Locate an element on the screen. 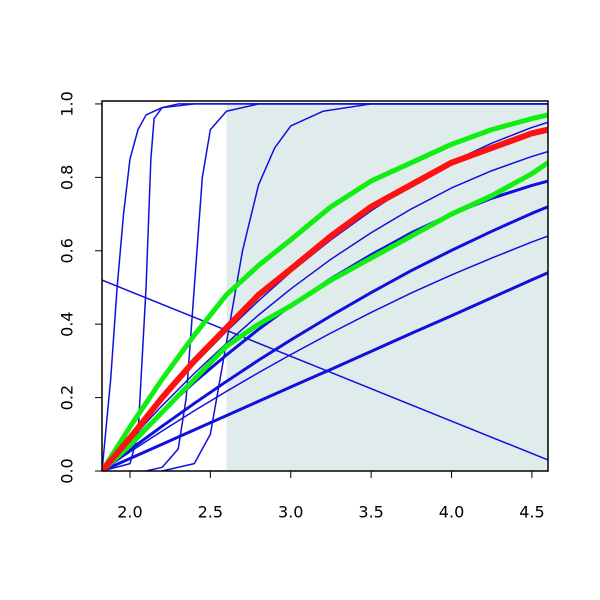 This screenshot has width=600, height=600. y-tick-label: 0.0 is located at coordinates (67, 470).